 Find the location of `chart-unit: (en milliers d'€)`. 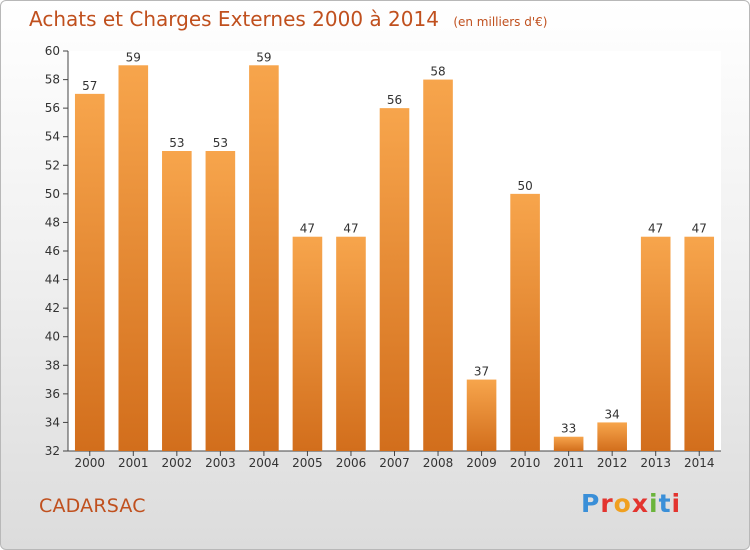

chart-unit: (en milliers d'€) is located at coordinates (500, 22).